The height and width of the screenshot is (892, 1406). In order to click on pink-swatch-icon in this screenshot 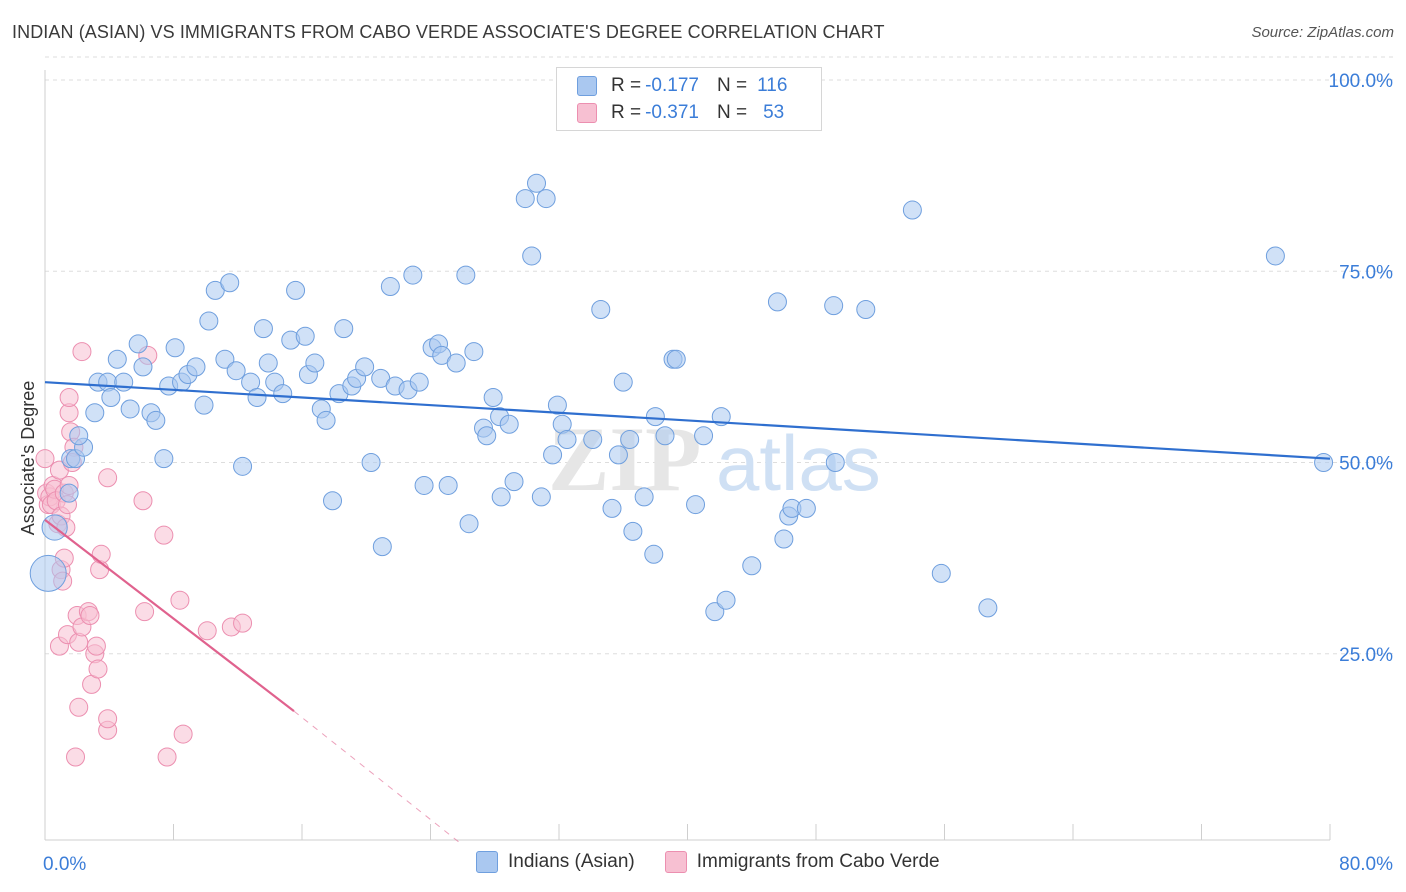, I will do `click(675, 862)`.